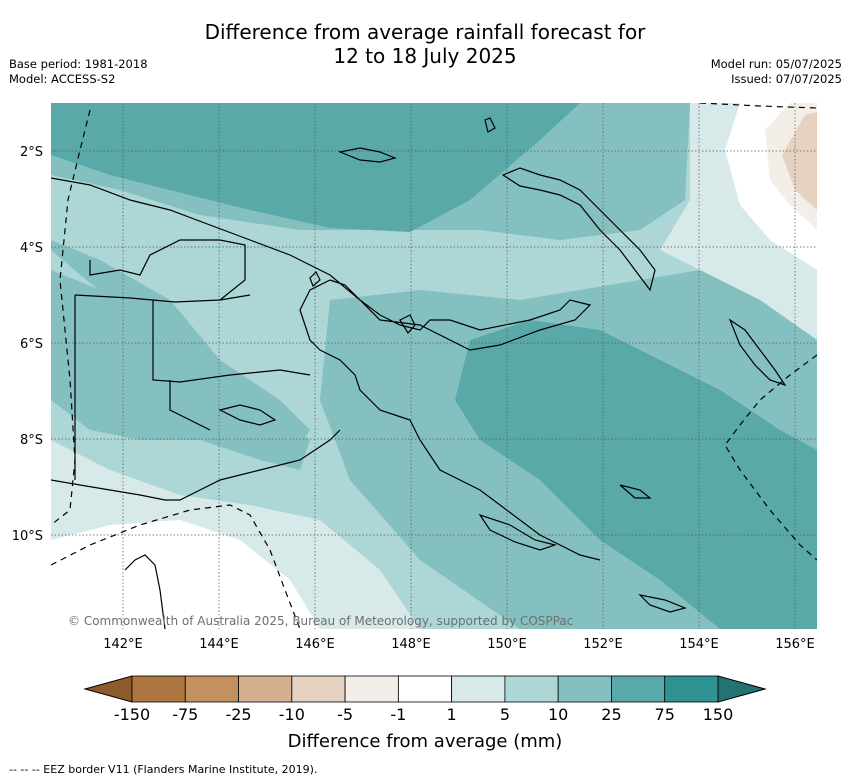  What do you see at coordinates (425, 741) in the screenshot?
I see `colorbar-title: Difference from average (mm)` at bounding box center [425, 741].